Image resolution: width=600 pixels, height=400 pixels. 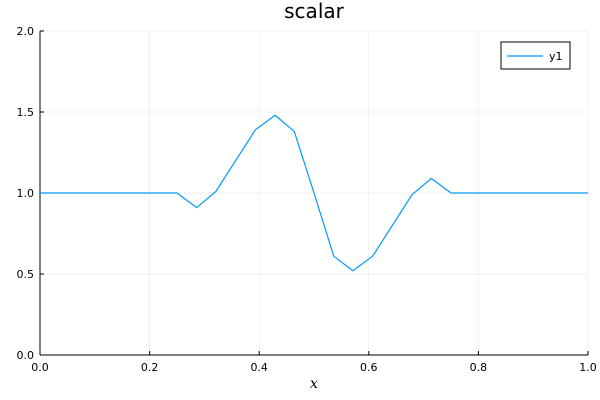 What do you see at coordinates (314, 384) in the screenshot?
I see `x-axis-label: x` at bounding box center [314, 384].